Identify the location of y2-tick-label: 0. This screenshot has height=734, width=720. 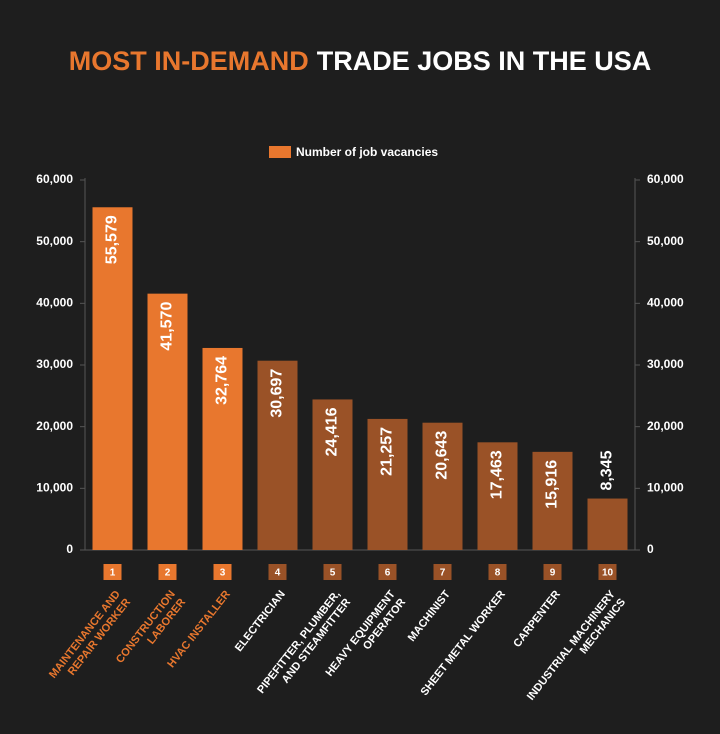
(650, 549).